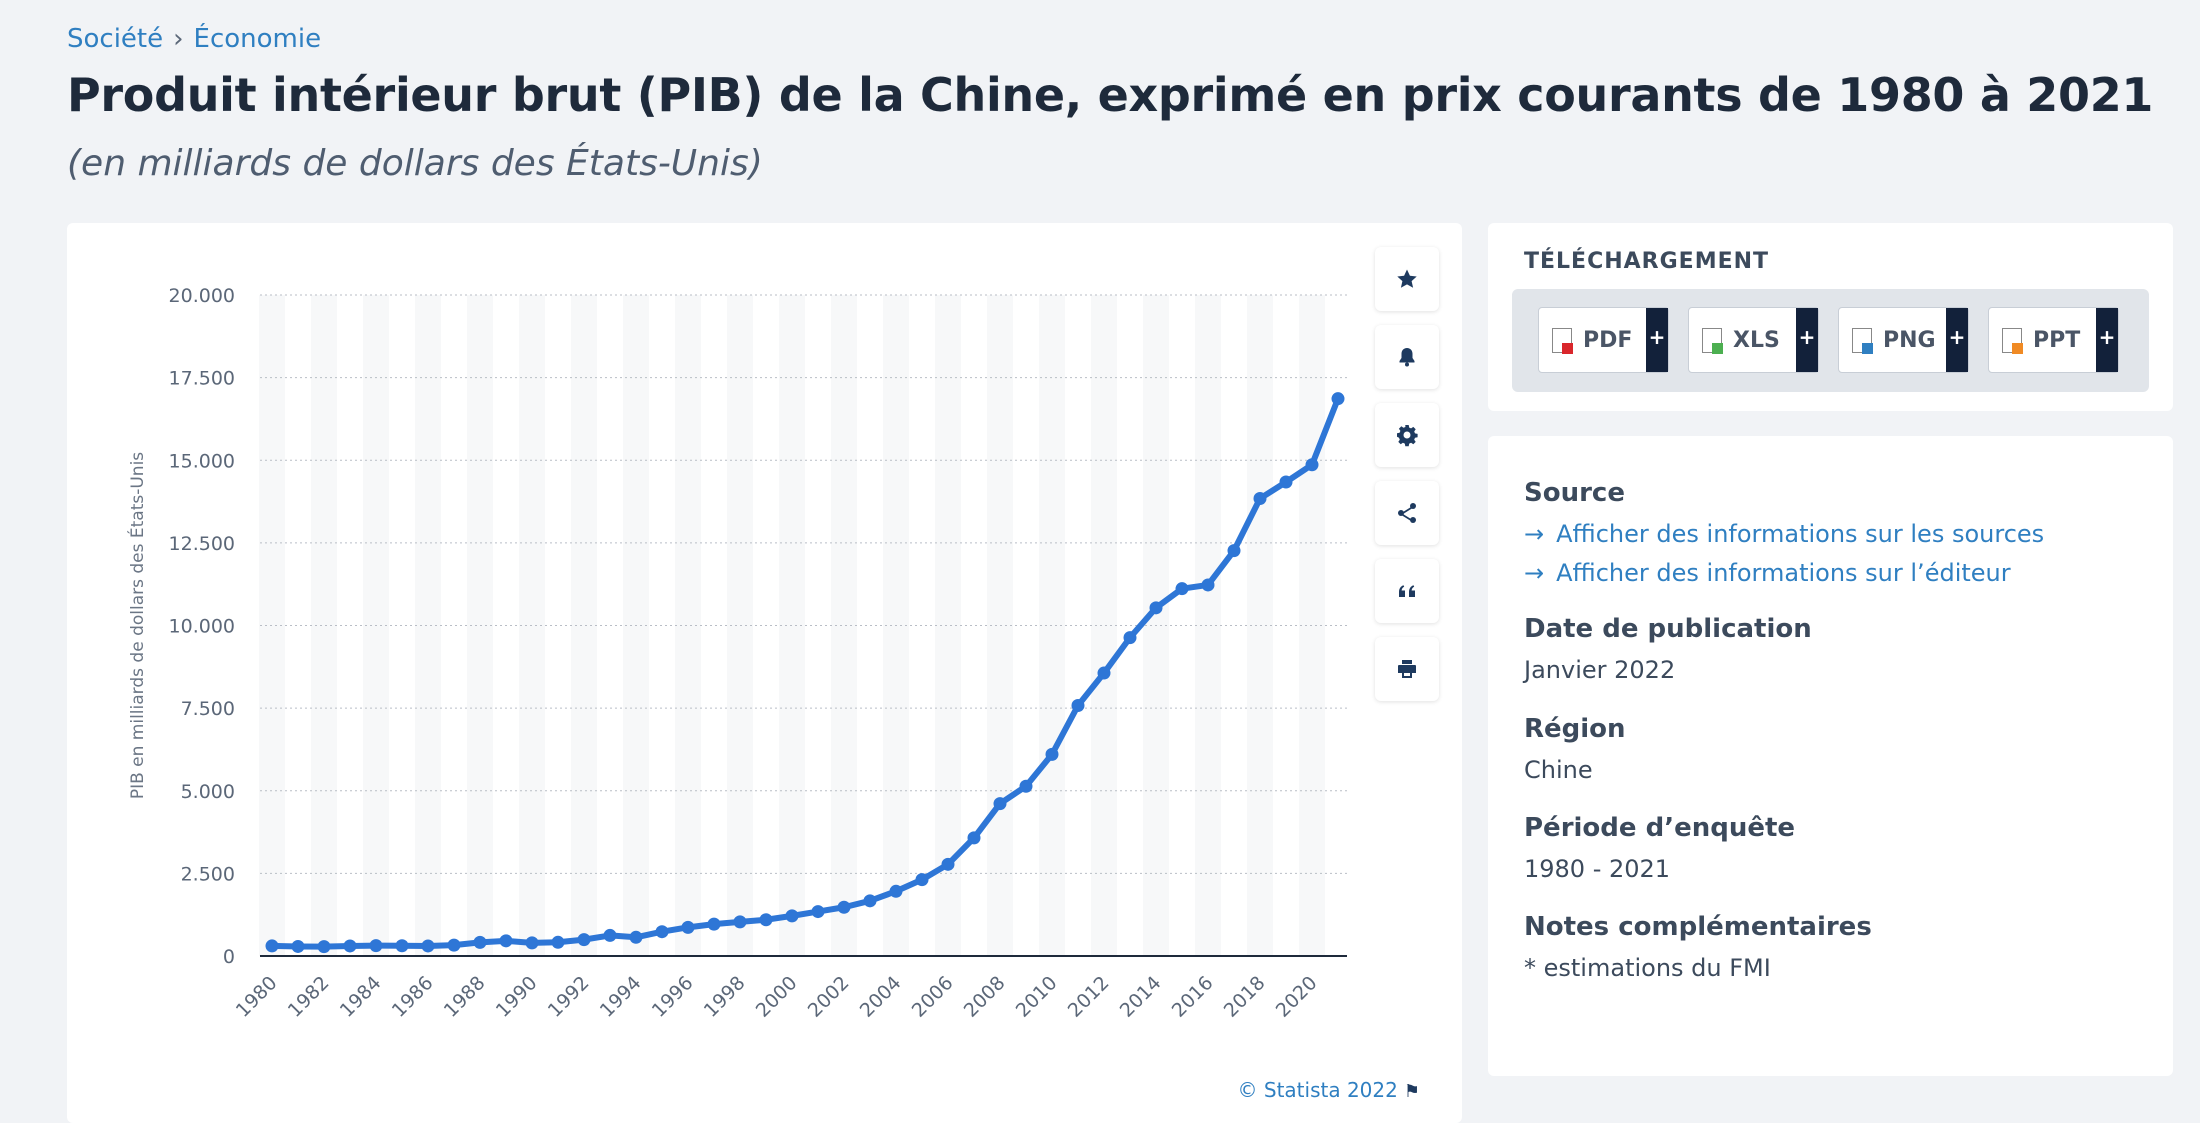 This screenshot has width=2200, height=1123. Describe the element at coordinates (2057, 340) in the screenshot. I see `download-ppt-label: PPT` at that location.